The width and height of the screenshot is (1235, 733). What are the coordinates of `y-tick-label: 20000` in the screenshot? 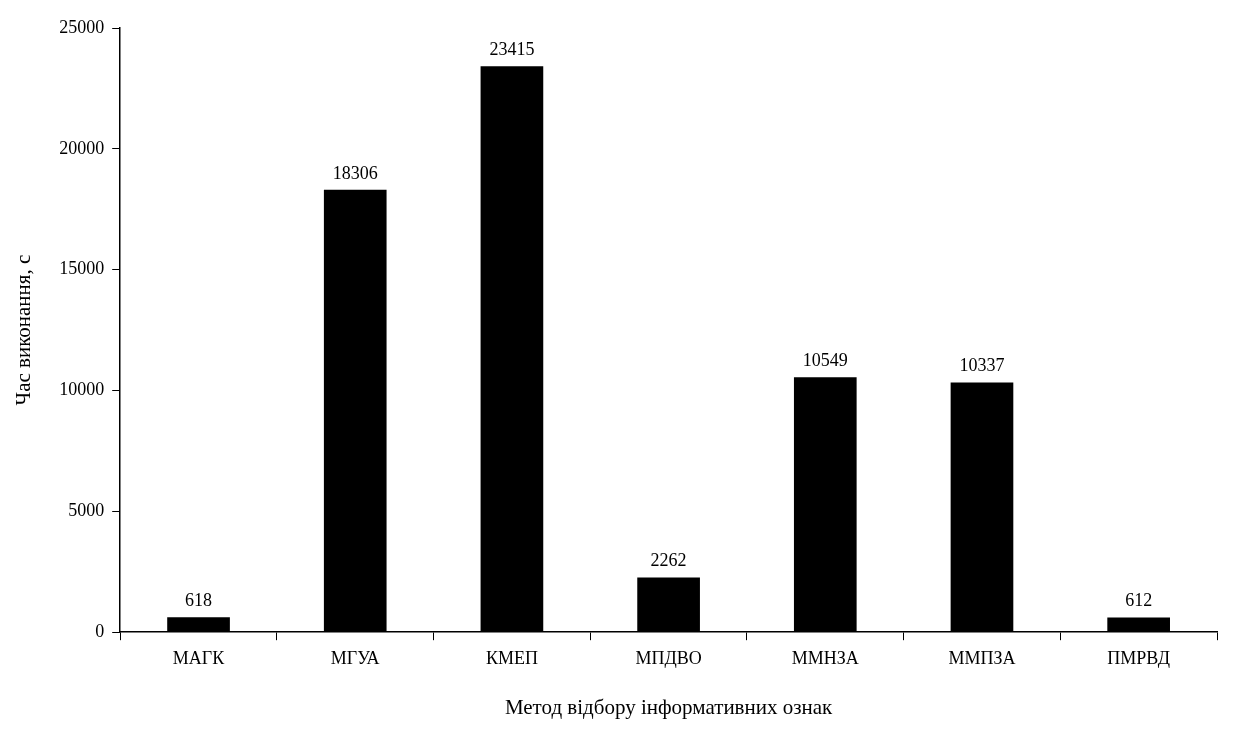 It's located at (82, 147).